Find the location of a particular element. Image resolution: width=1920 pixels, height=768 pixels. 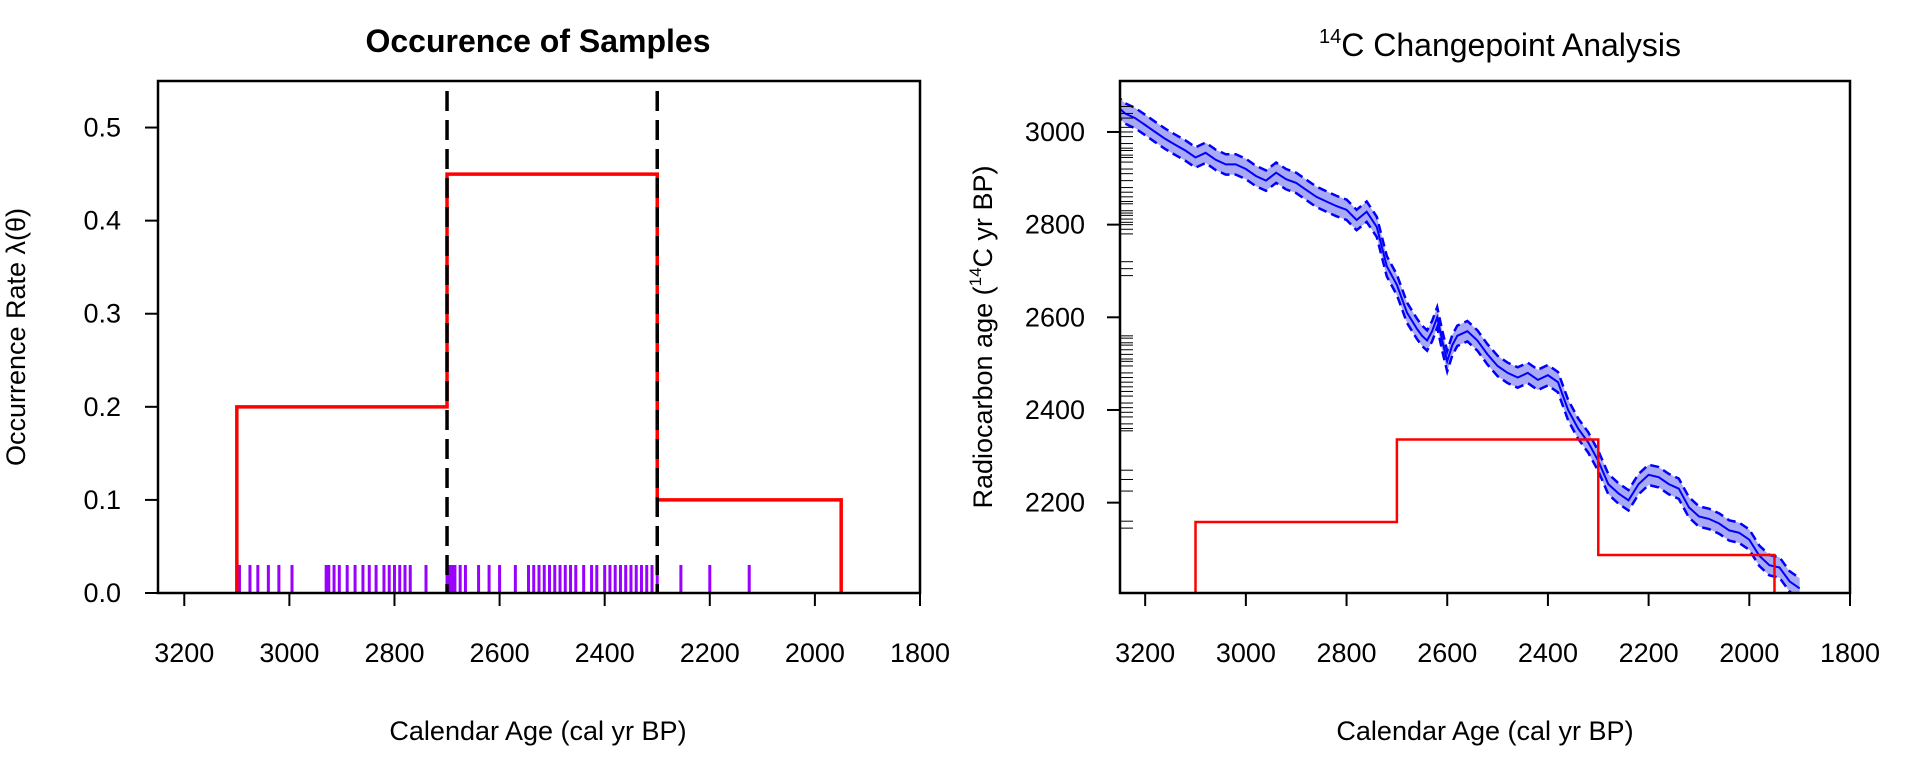

right-y-label-pre: Radiocarbon age ( is located at coordinates (983, 397).